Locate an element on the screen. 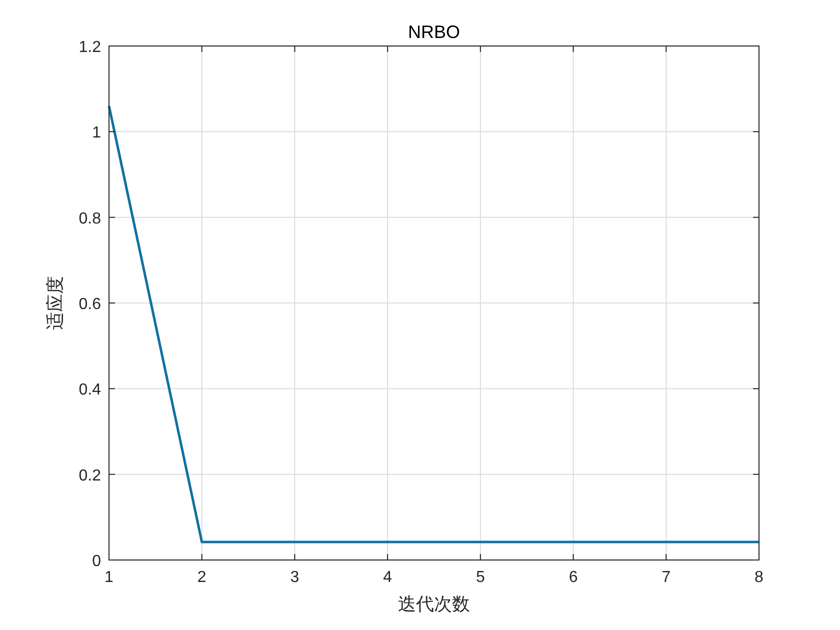 Image resolution: width=840 pixels, height=630 pixels. x-tick-label: 1 is located at coordinates (109, 577).